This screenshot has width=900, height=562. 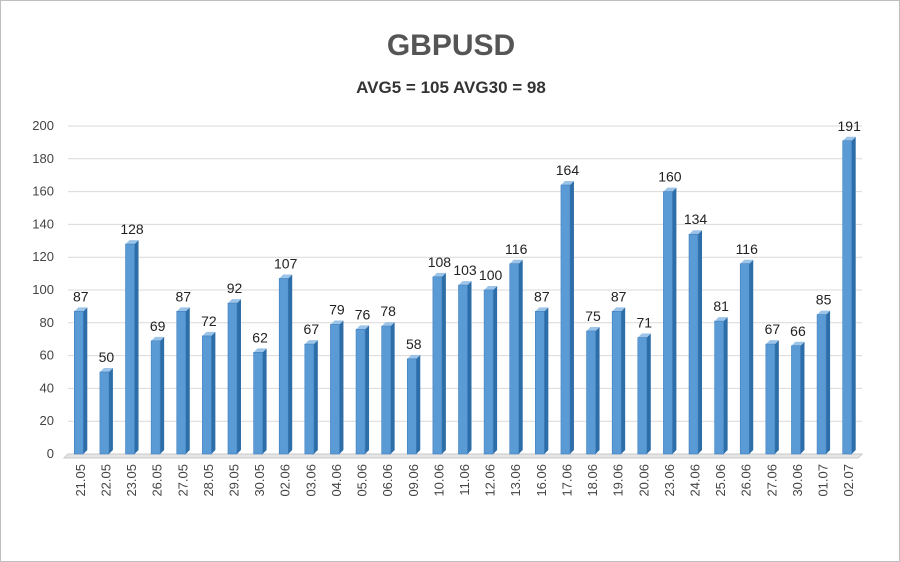 What do you see at coordinates (720, 480) in the screenshot?
I see `x-tick-label: 25.06` at bounding box center [720, 480].